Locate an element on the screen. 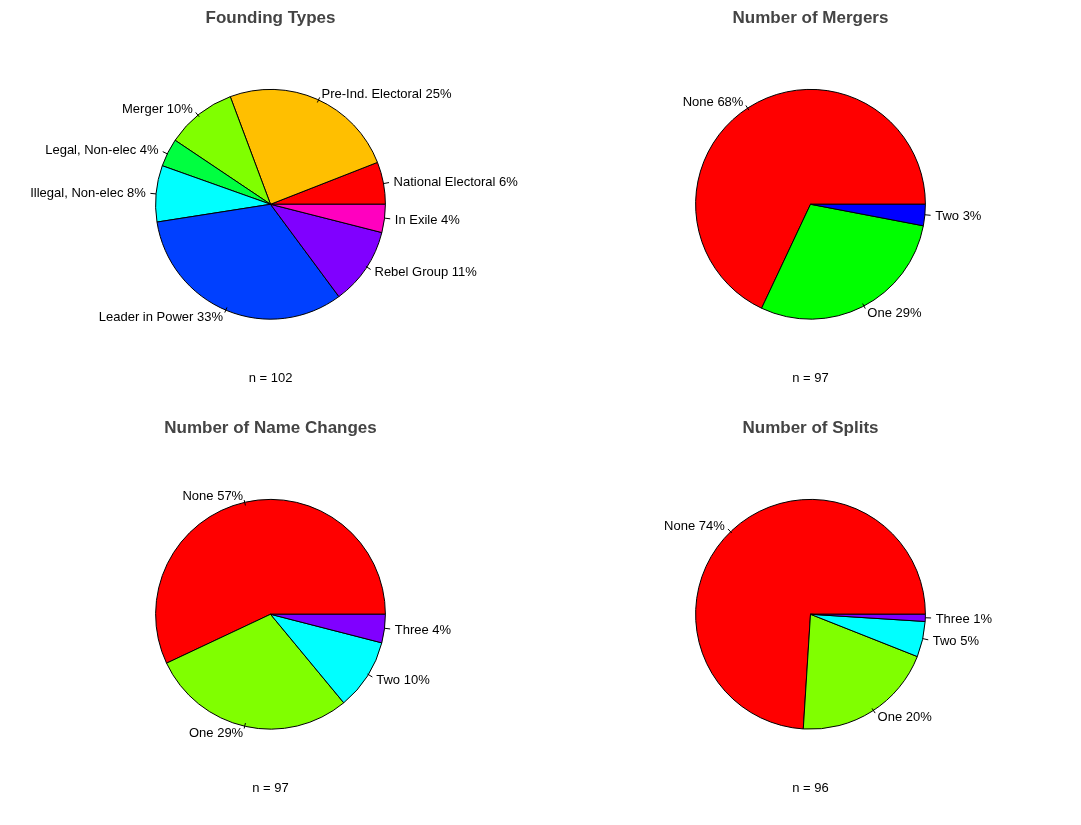  slice-label: None 68% is located at coordinates (713, 102).